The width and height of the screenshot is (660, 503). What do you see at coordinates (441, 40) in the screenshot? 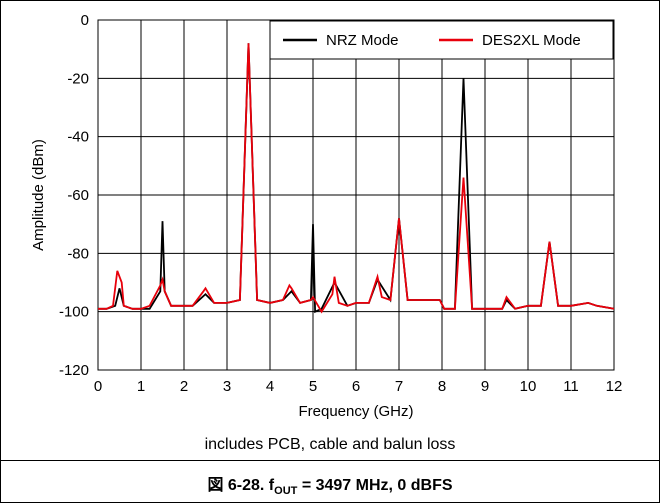
I see `legend: NRZ Mode DES2XL Mode` at bounding box center [441, 40].